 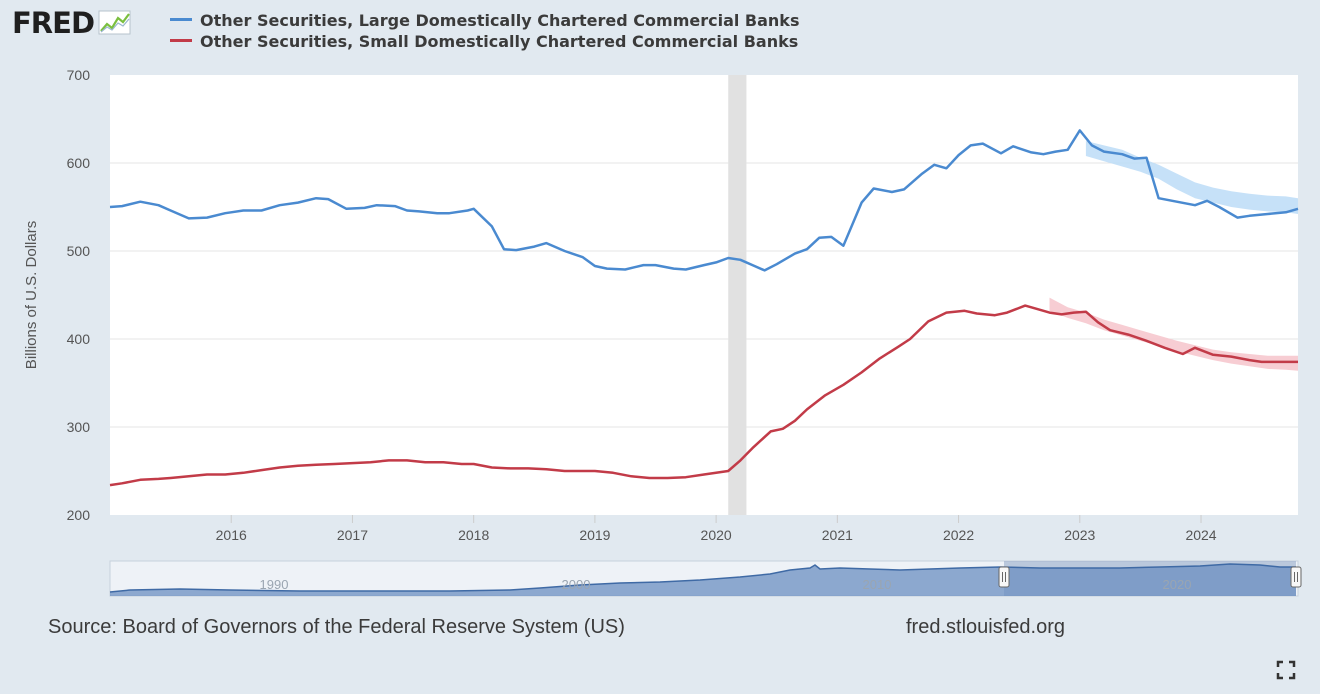 What do you see at coordinates (1200, 535) in the screenshot?
I see `x-tick-label: 2024` at bounding box center [1200, 535].